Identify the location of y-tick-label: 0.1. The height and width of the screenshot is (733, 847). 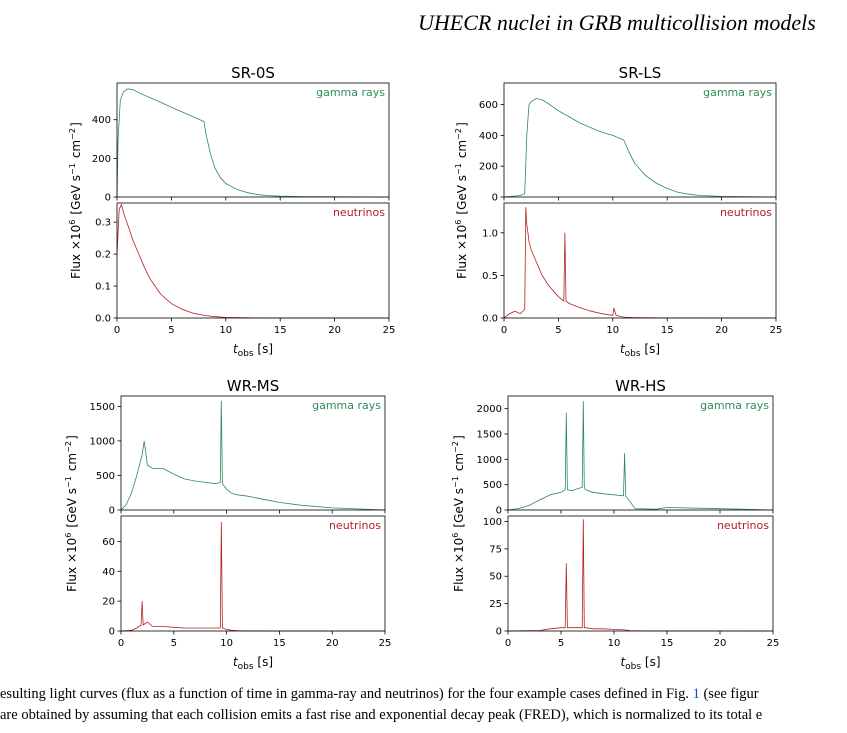
(103, 287).